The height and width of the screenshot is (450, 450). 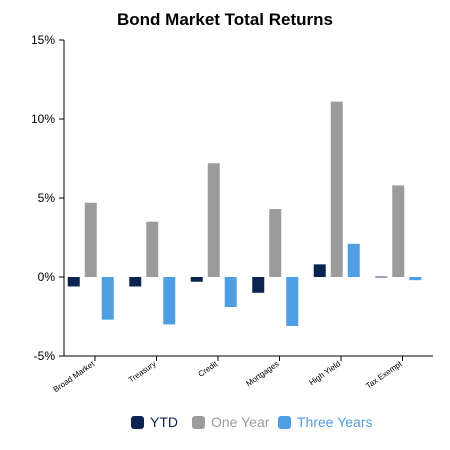 I want to click on legend-item-one-year: One Year, so click(x=230, y=422).